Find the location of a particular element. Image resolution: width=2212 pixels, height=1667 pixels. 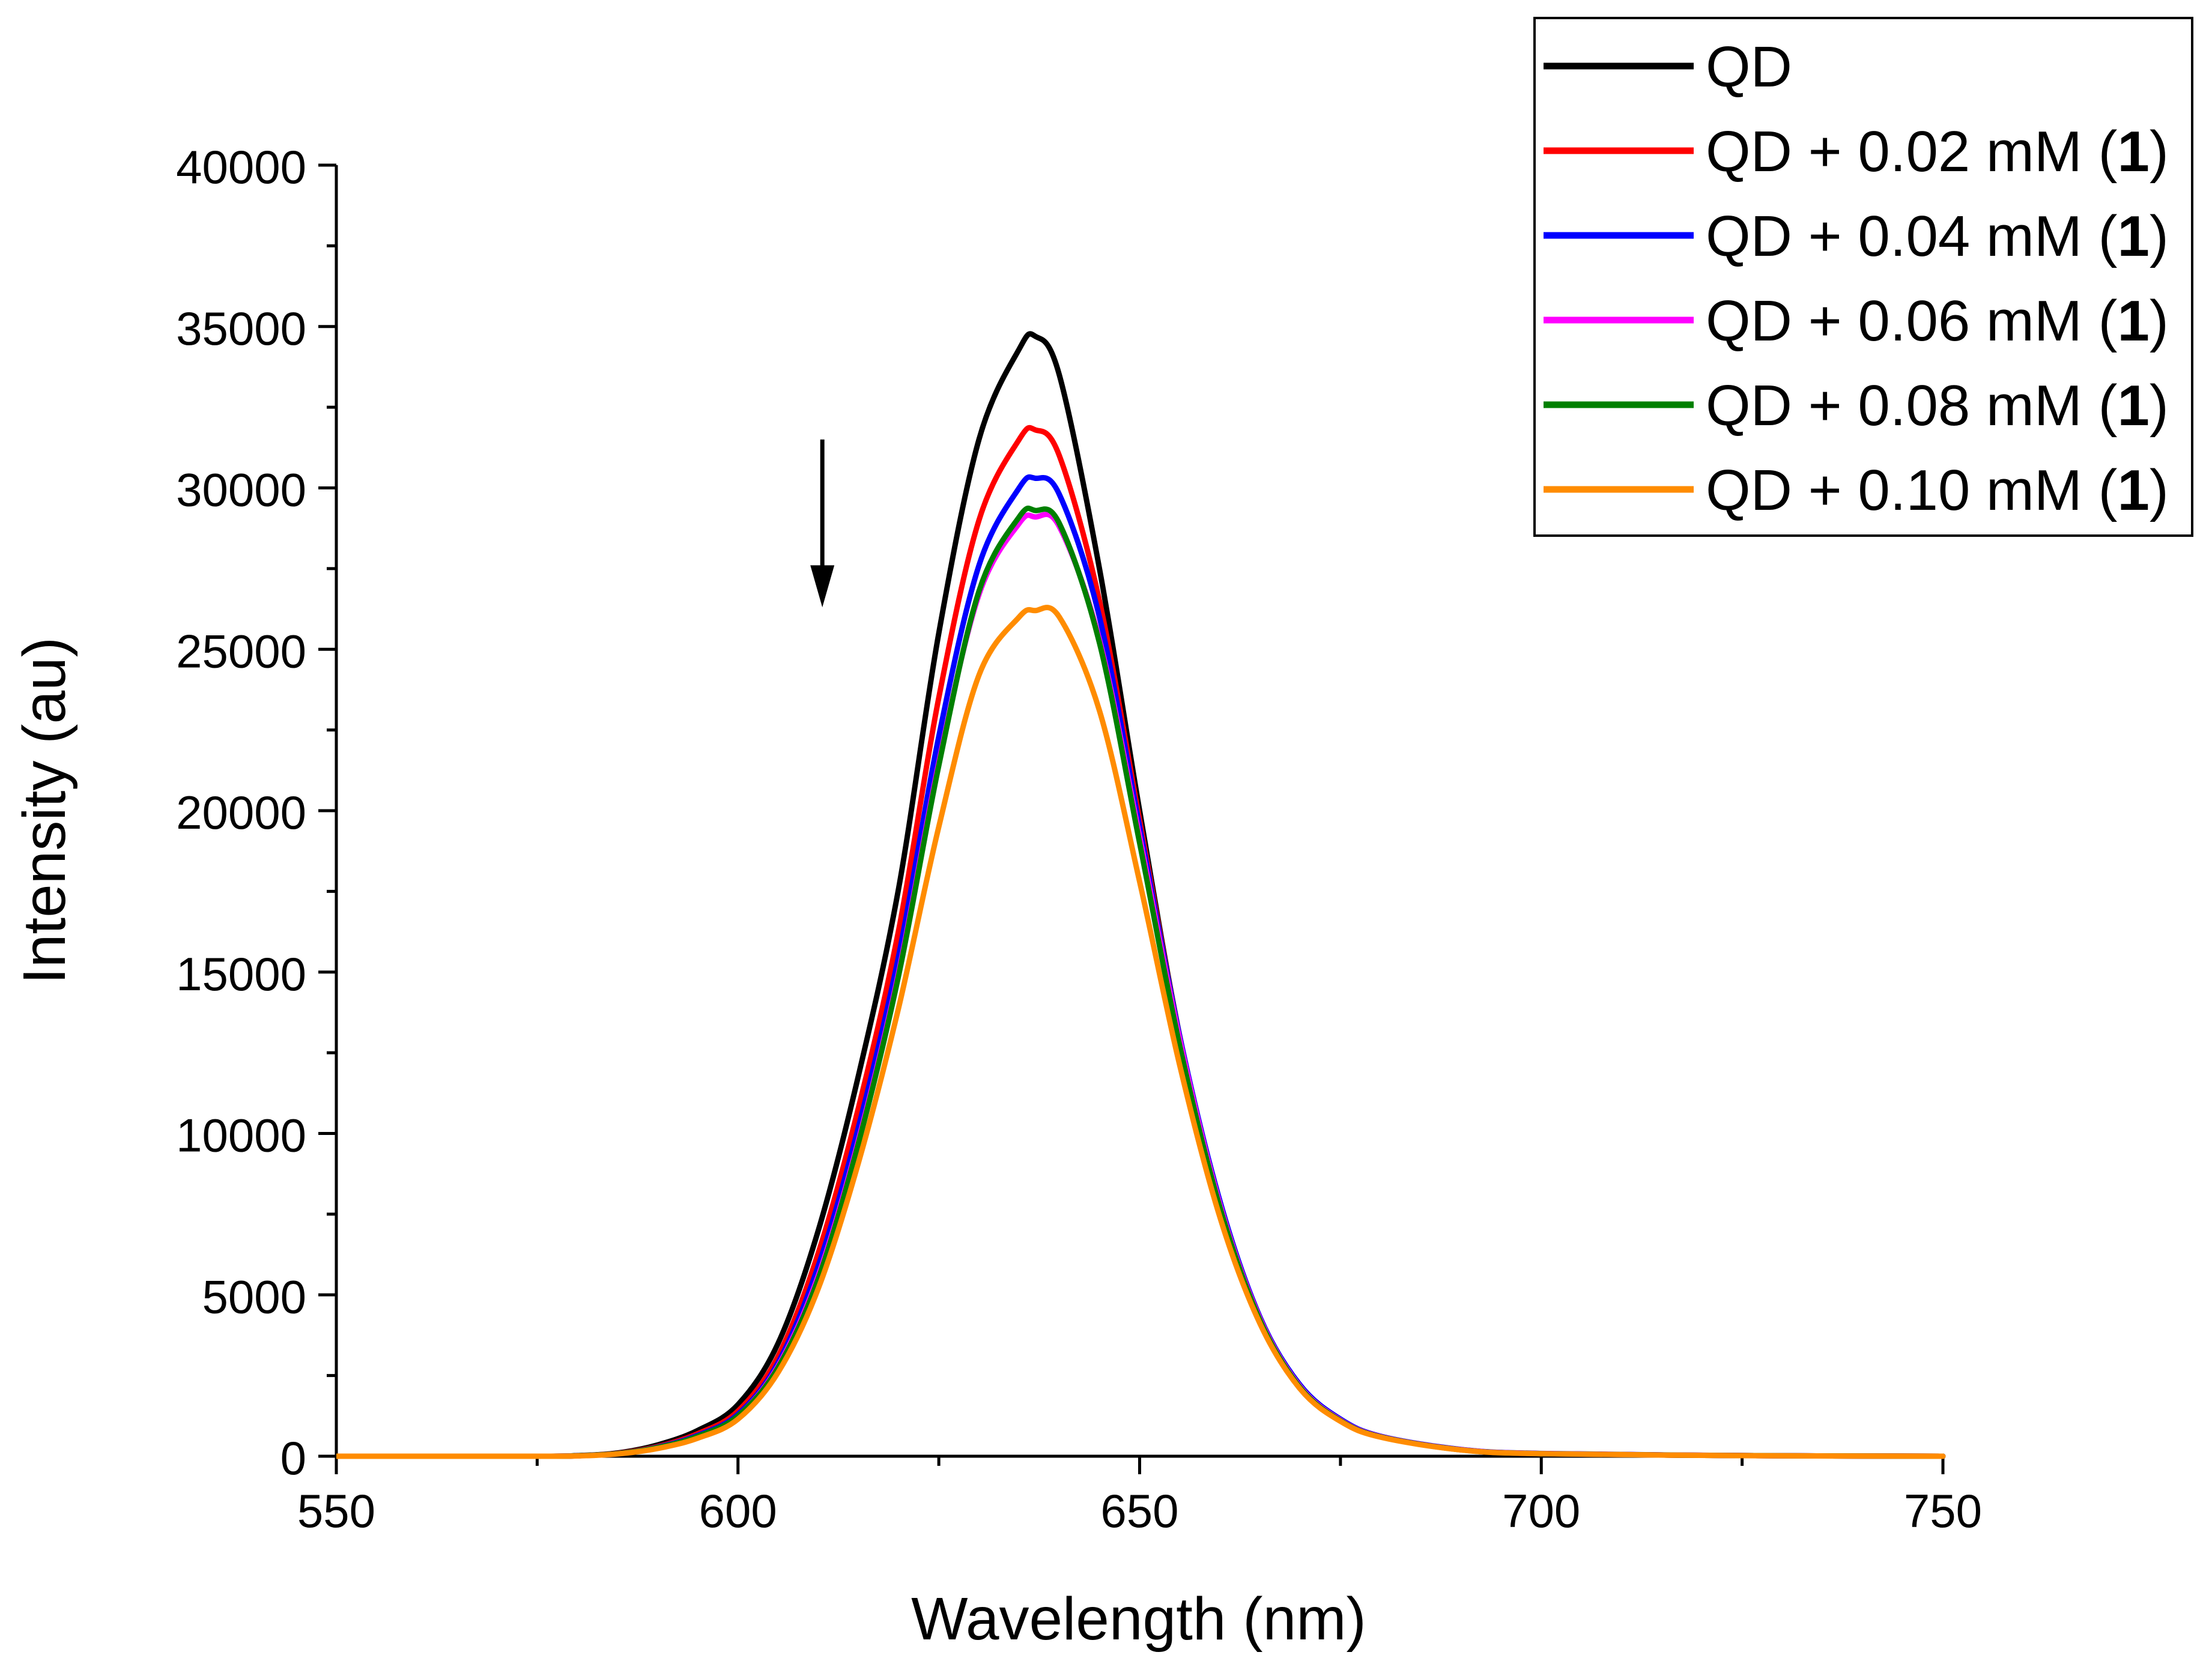

legend-label-text: QD + 0.10 mM ( is located at coordinates (1912, 490).